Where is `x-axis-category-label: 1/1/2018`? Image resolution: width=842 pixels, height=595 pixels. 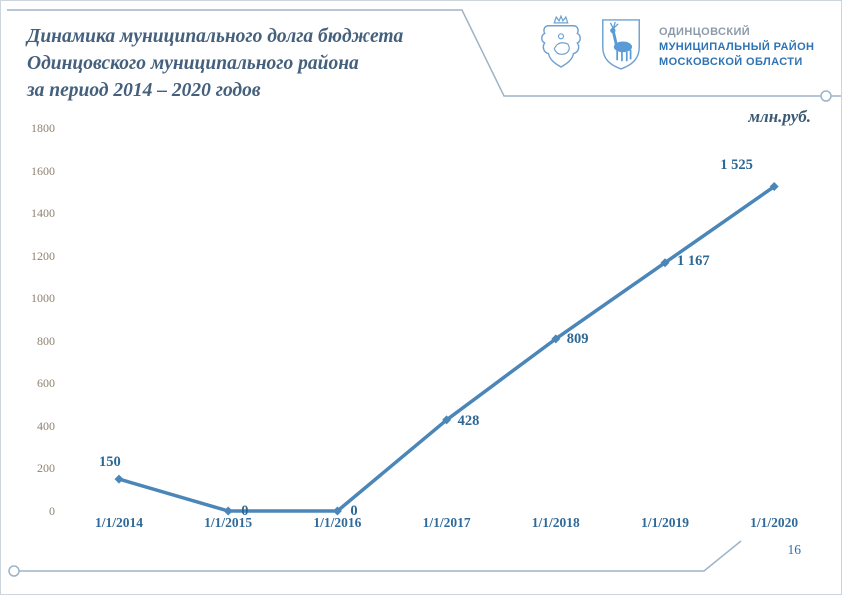 x-axis-category-label: 1/1/2018 is located at coordinates (555, 522).